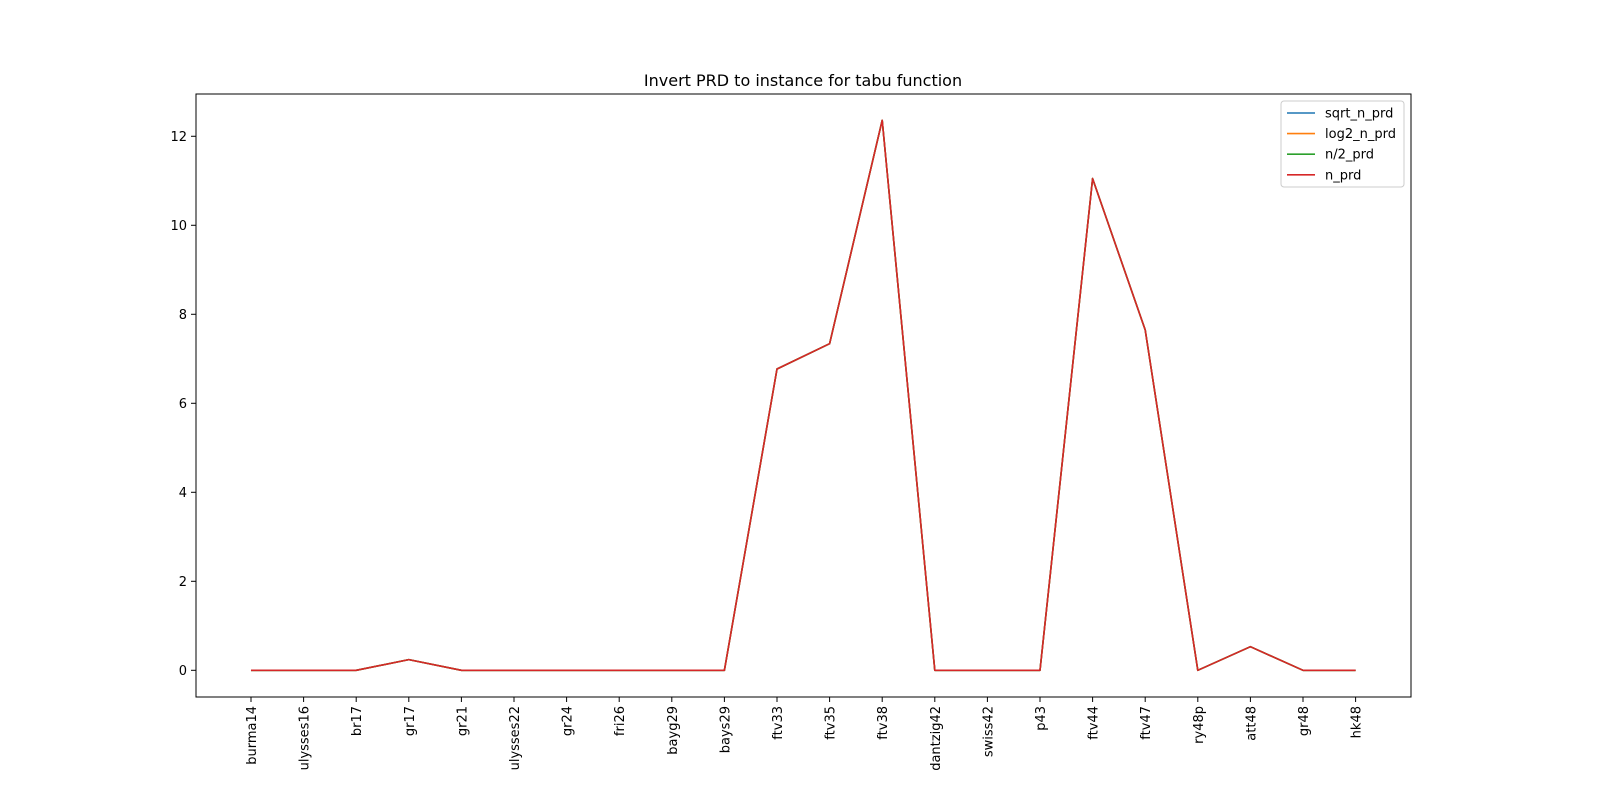  Describe the element at coordinates (568, 721) in the screenshot. I see `x-tick-label: gr24` at that location.